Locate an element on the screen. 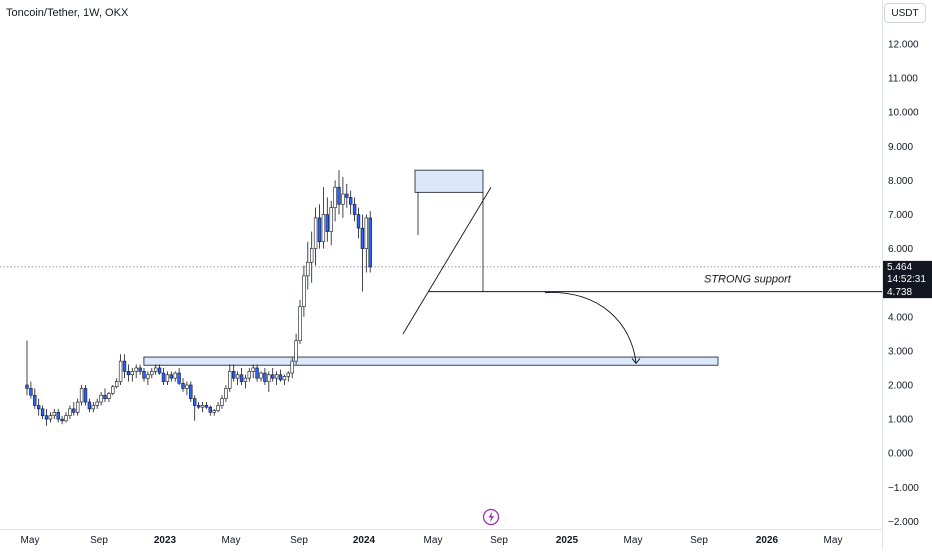 Image resolution: width=932 pixels, height=555 pixels. support-price-tag: 4.738 is located at coordinates (907, 292).